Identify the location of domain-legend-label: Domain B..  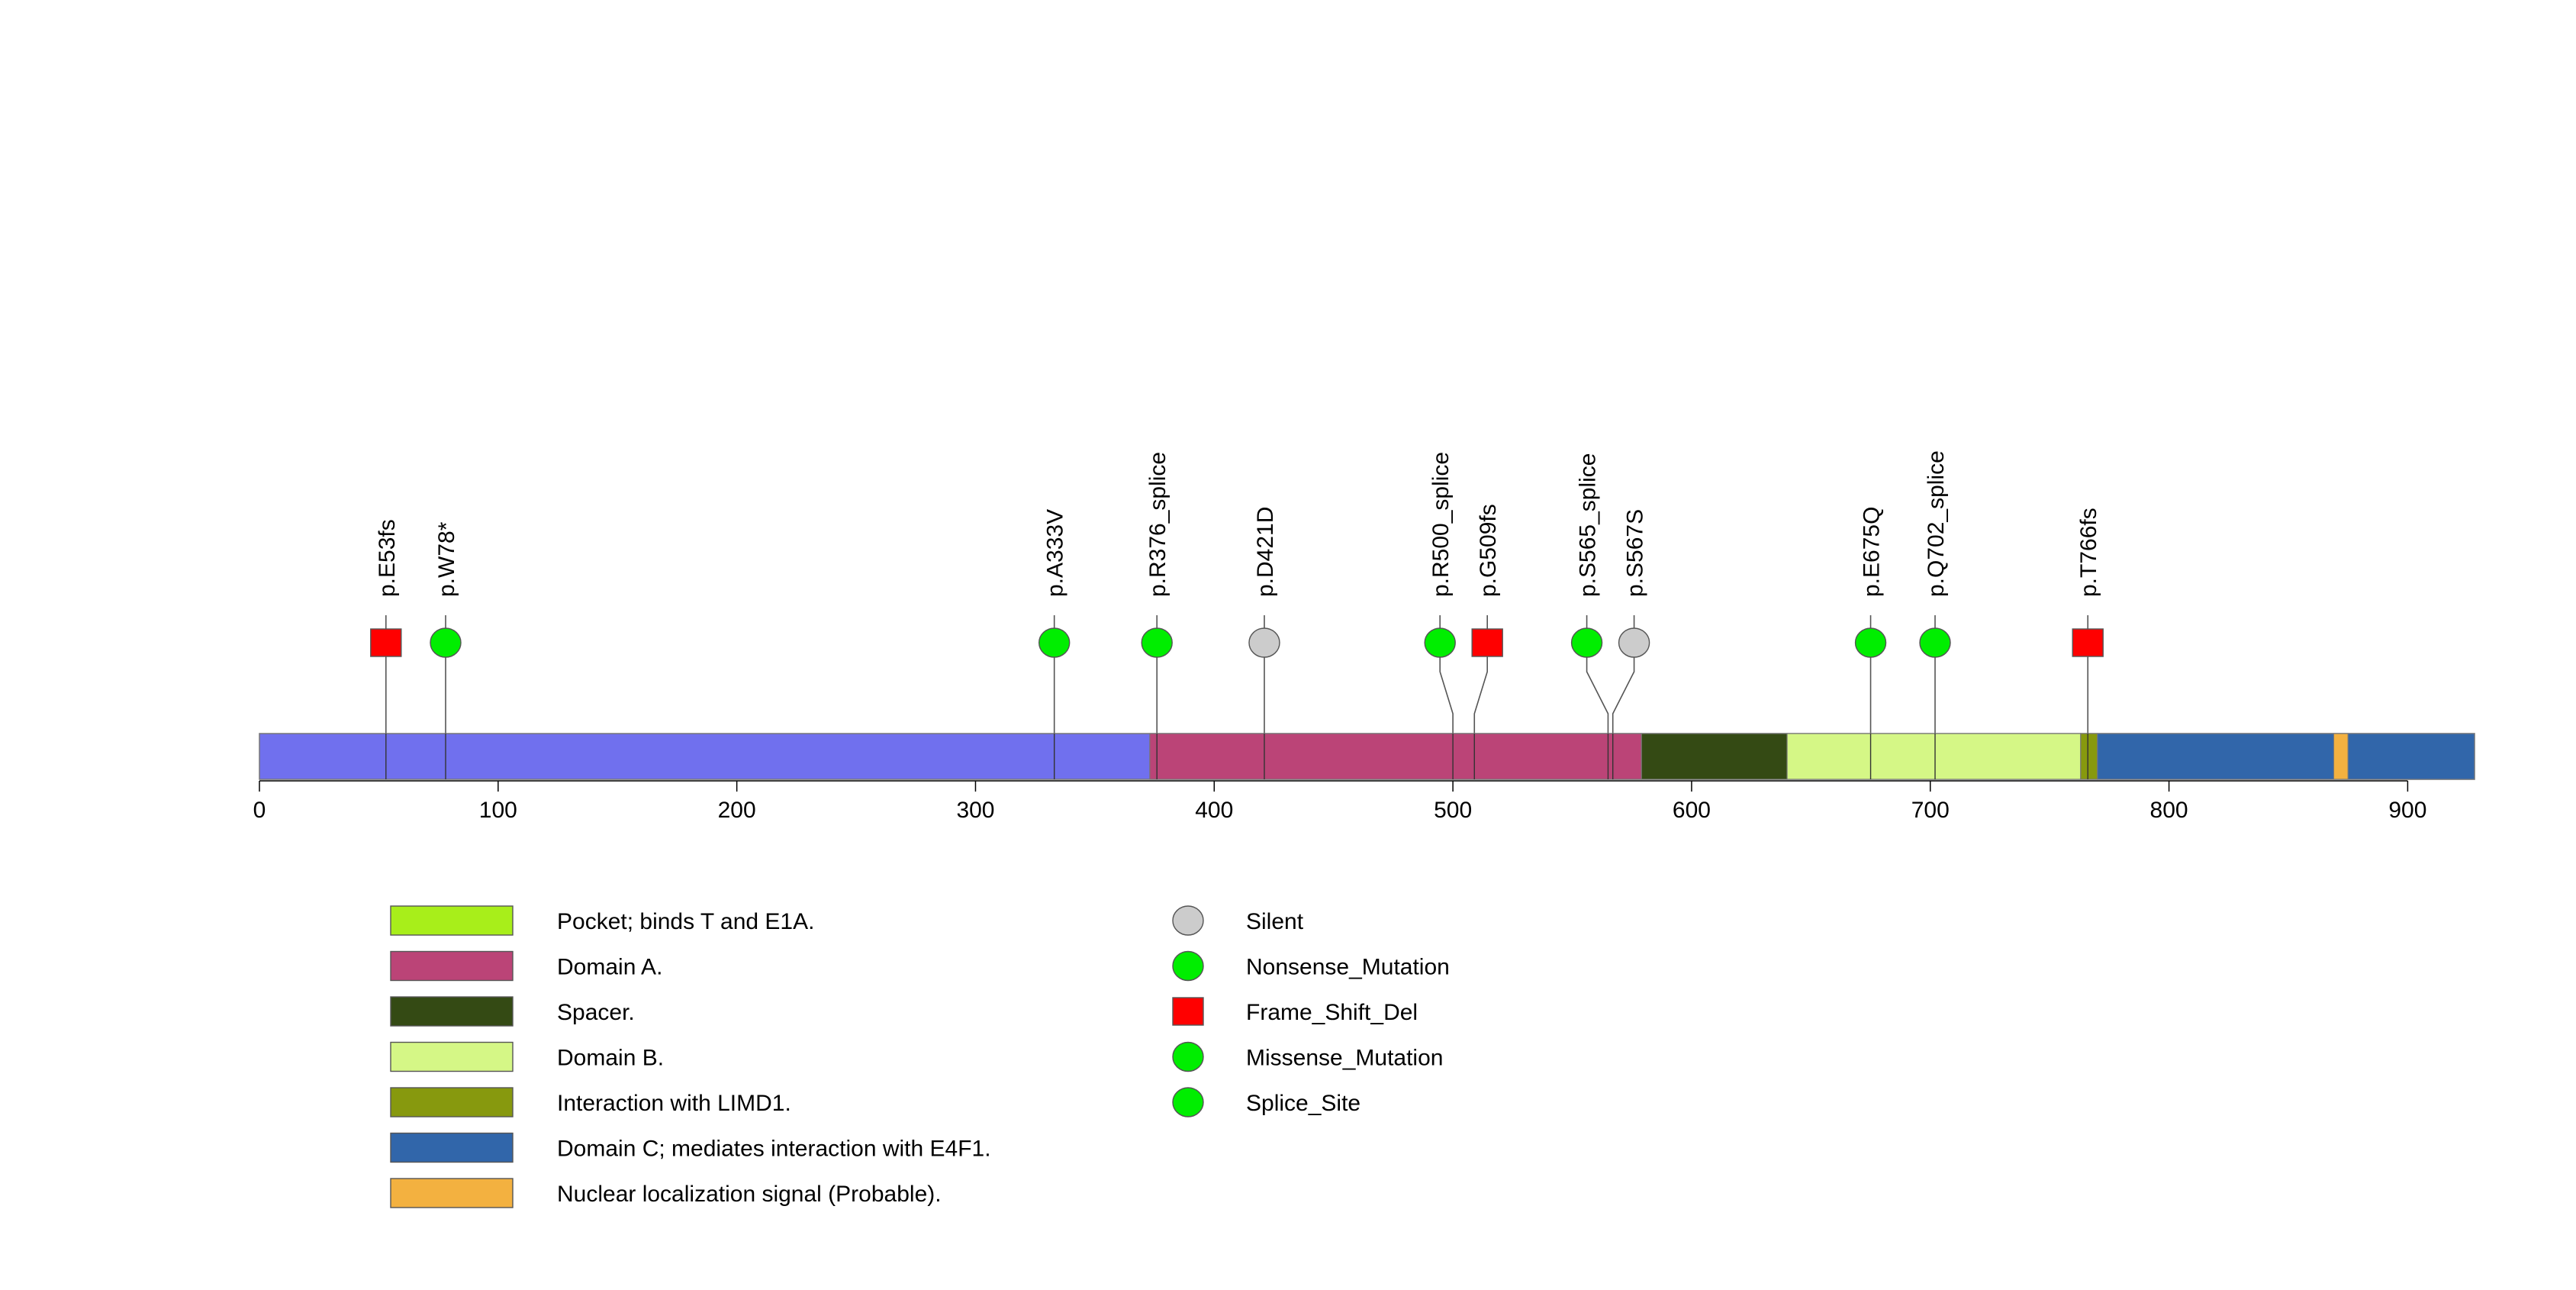
(610, 1059).